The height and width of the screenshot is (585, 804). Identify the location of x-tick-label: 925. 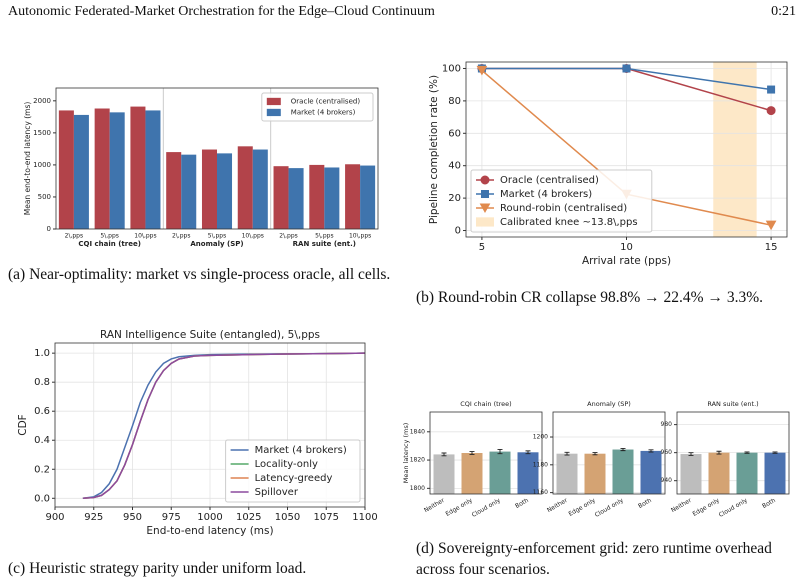
(93, 517).